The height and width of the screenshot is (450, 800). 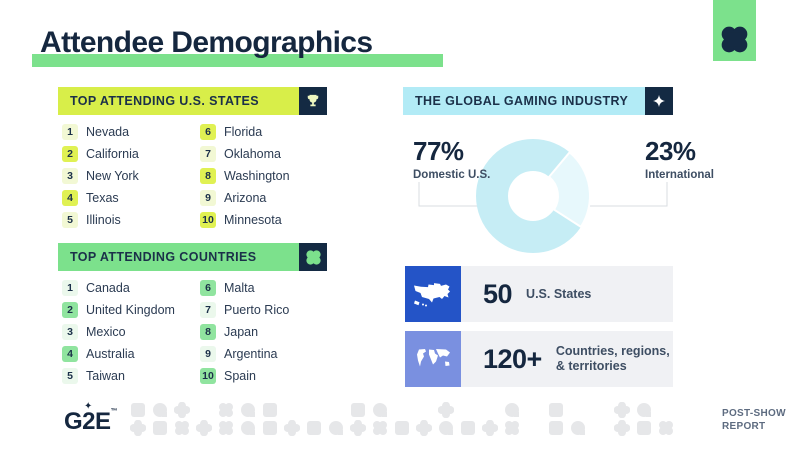 I want to click on domestic-label: Domestic U.S., so click(x=452, y=175).